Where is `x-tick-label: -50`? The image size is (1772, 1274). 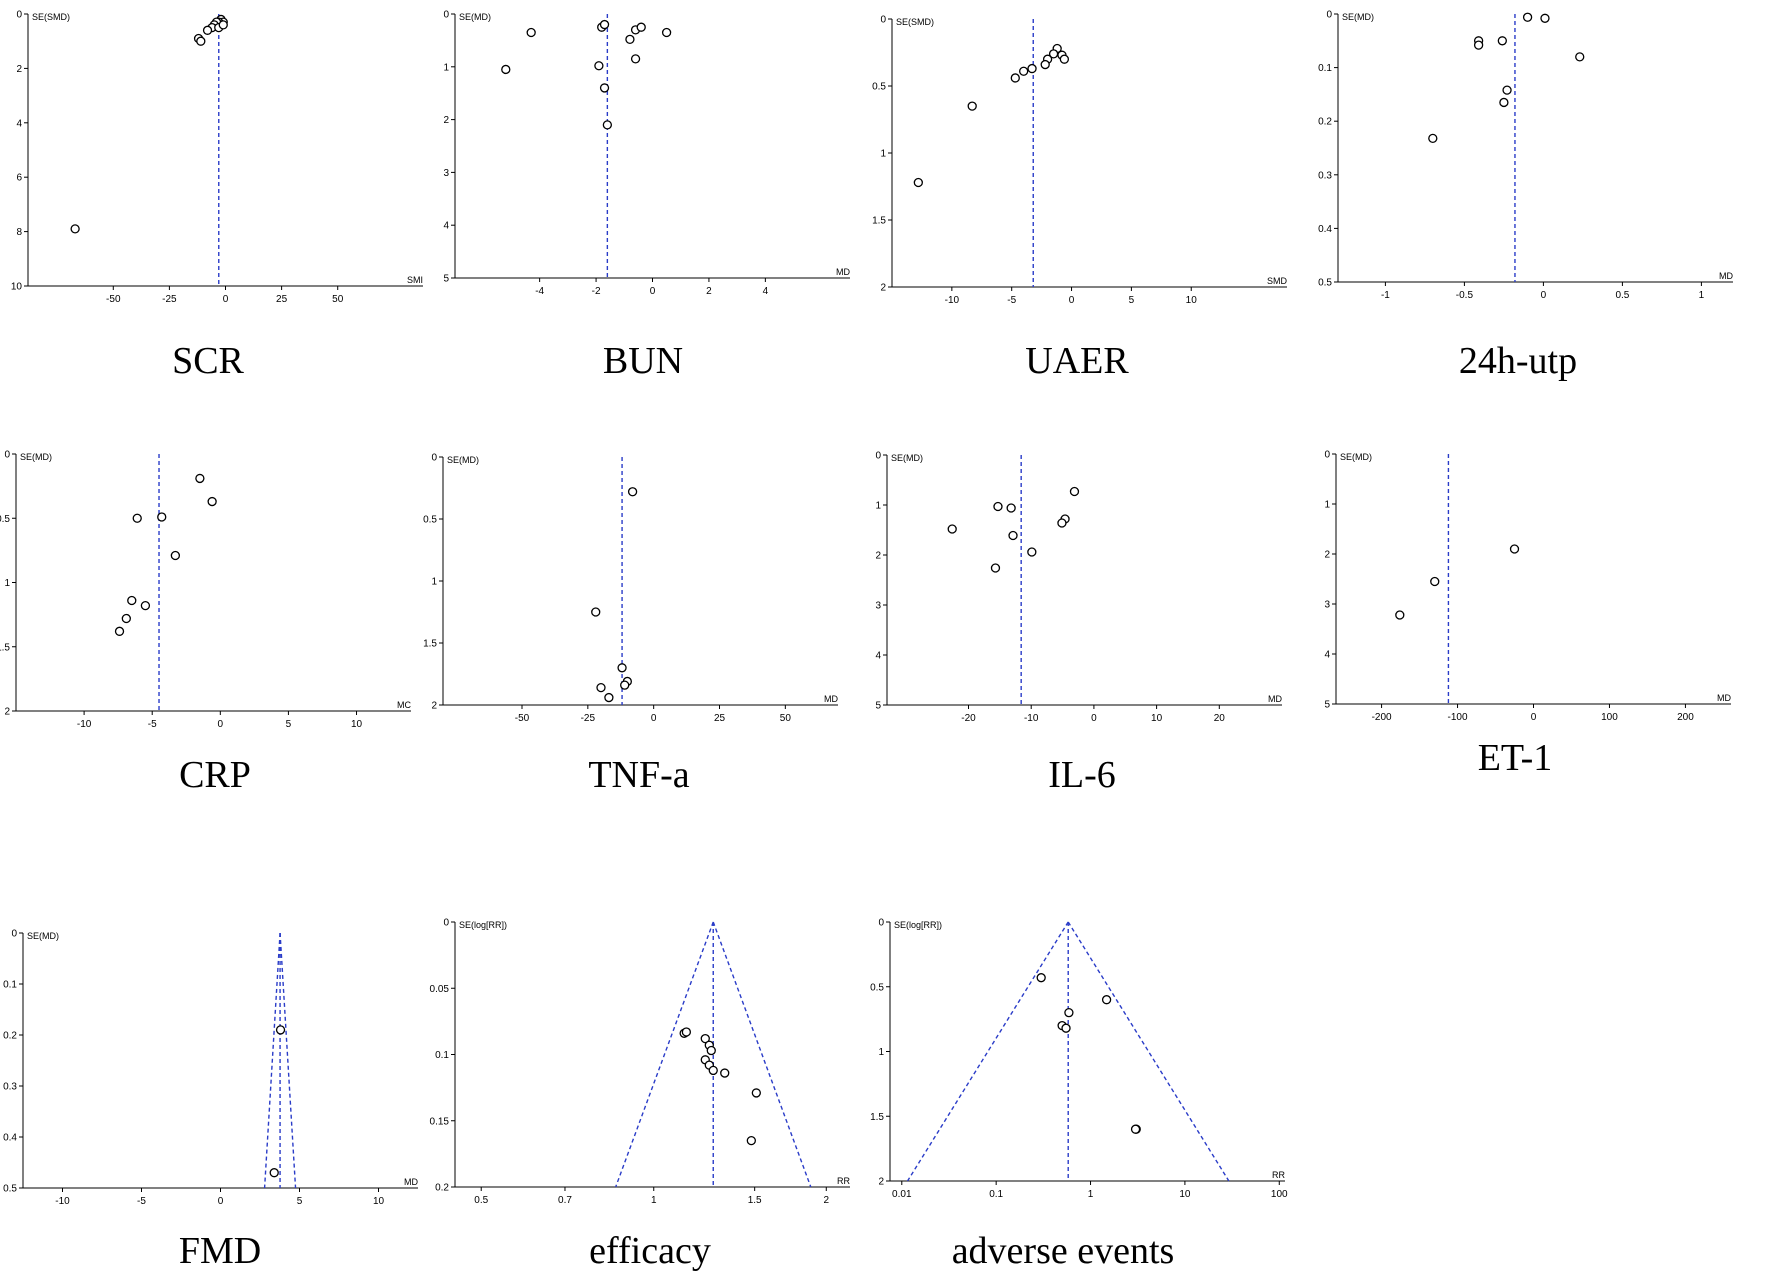 x-tick-label: -50 is located at coordinates (113, 299).